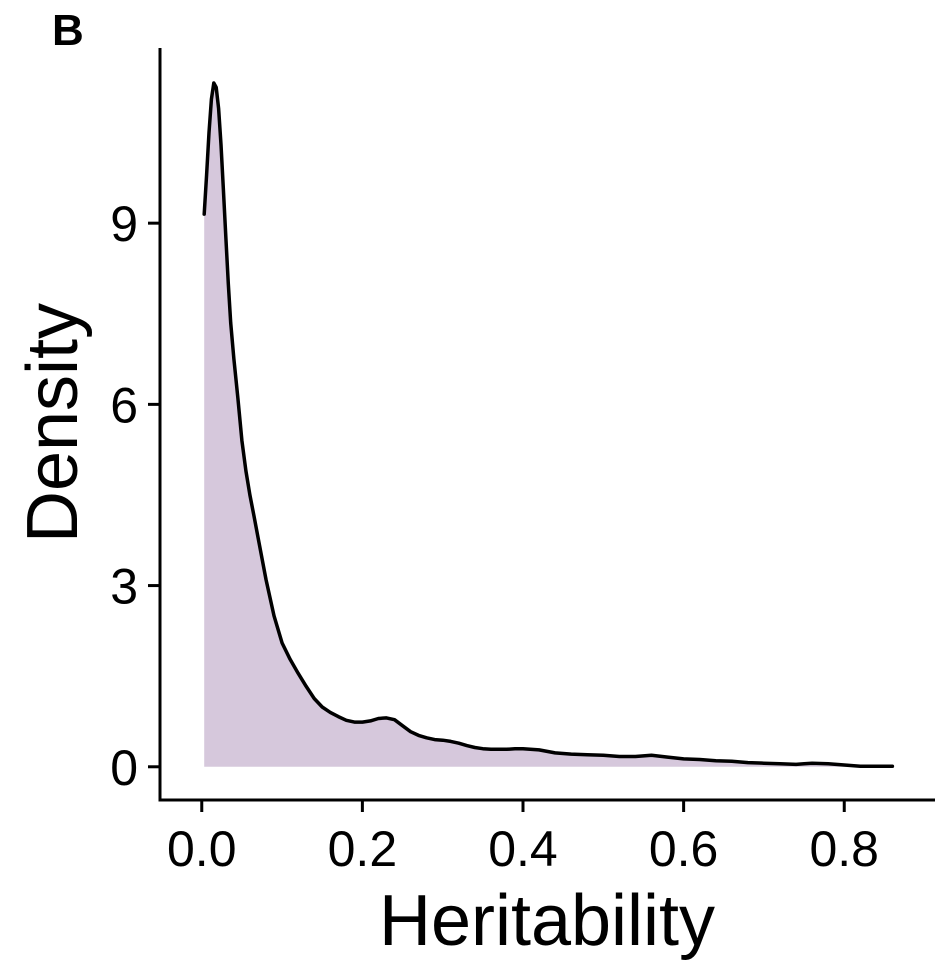  What do you see at coordinates (53, 423) in the screenshot?
I see `y-axis-title: Density` at bounding box center [53, 423].